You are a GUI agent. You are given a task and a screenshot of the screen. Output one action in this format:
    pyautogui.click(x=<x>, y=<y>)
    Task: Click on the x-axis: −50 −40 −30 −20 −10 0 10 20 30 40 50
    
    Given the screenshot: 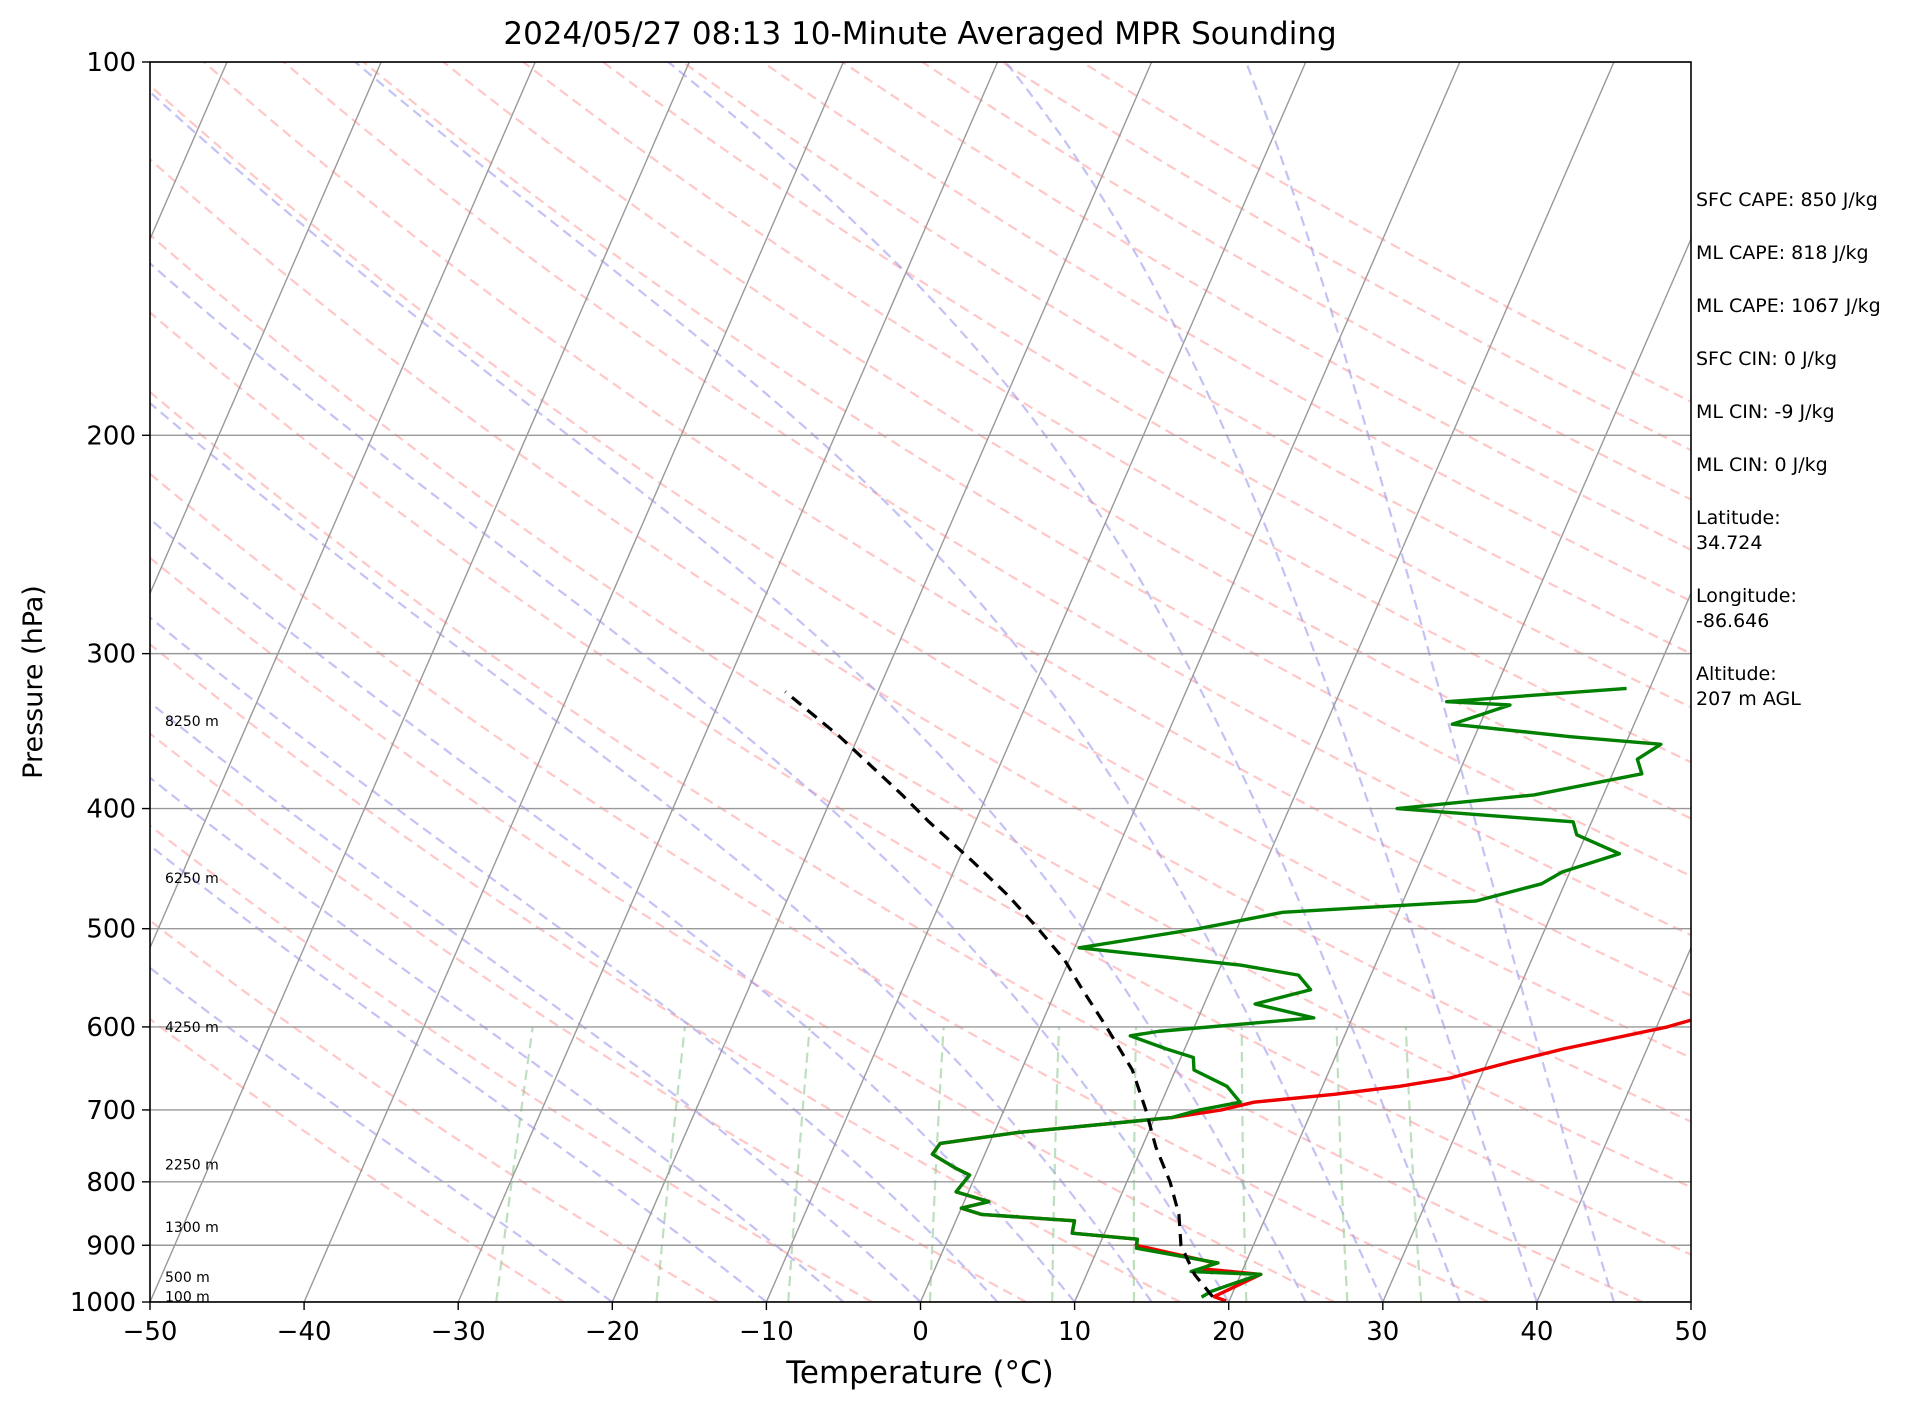 What is the action you would take?
    pyautogui.click(x=915, y=1324)
    